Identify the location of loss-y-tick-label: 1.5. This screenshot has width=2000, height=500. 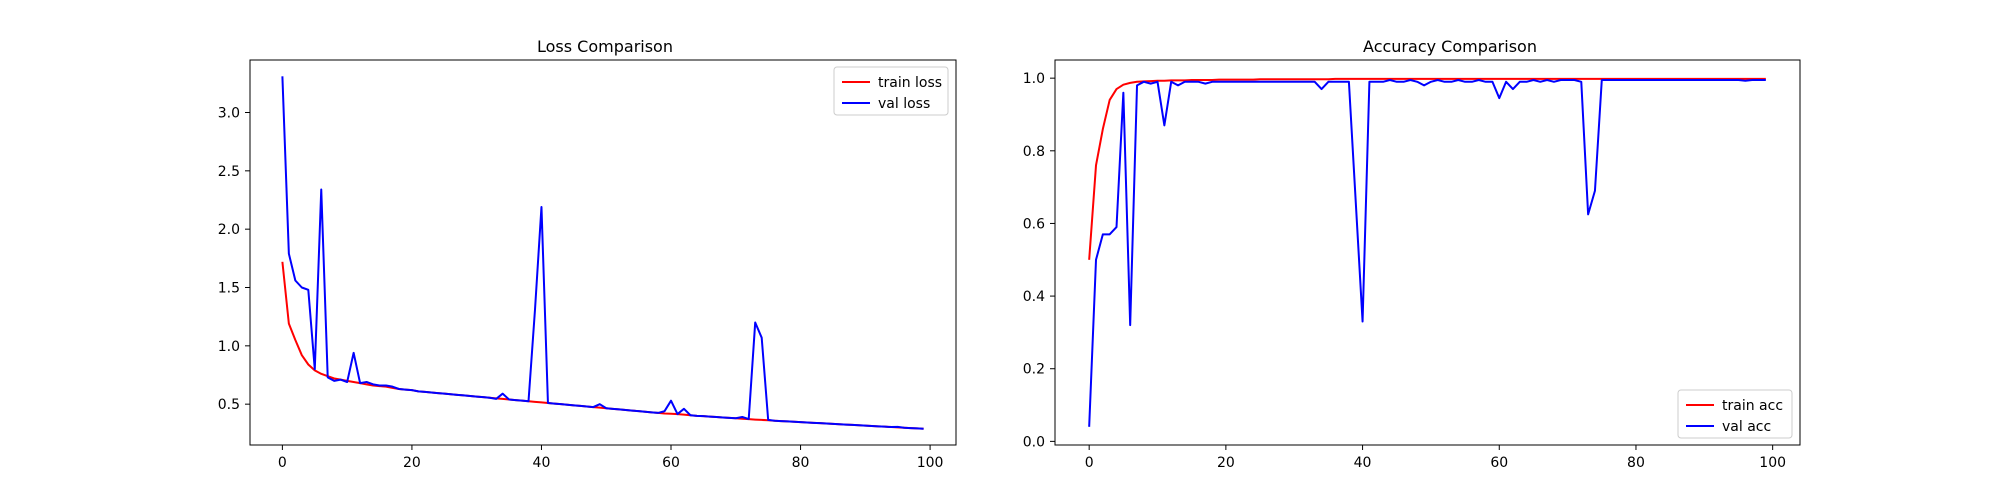
(229, 289).